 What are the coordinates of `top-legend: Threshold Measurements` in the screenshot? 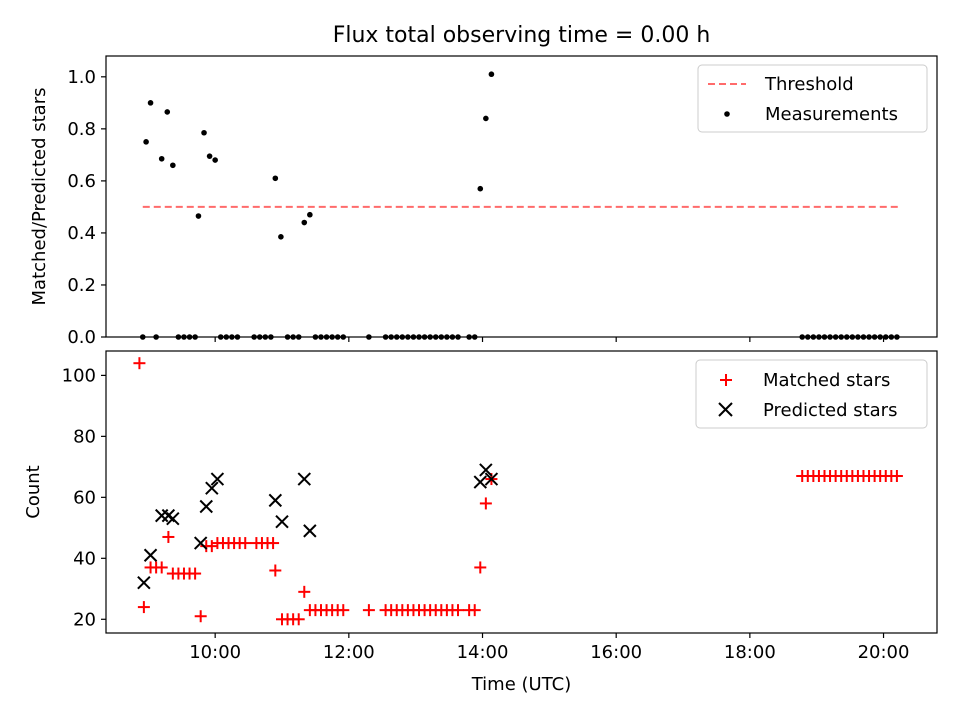 It's located at (812, 98).